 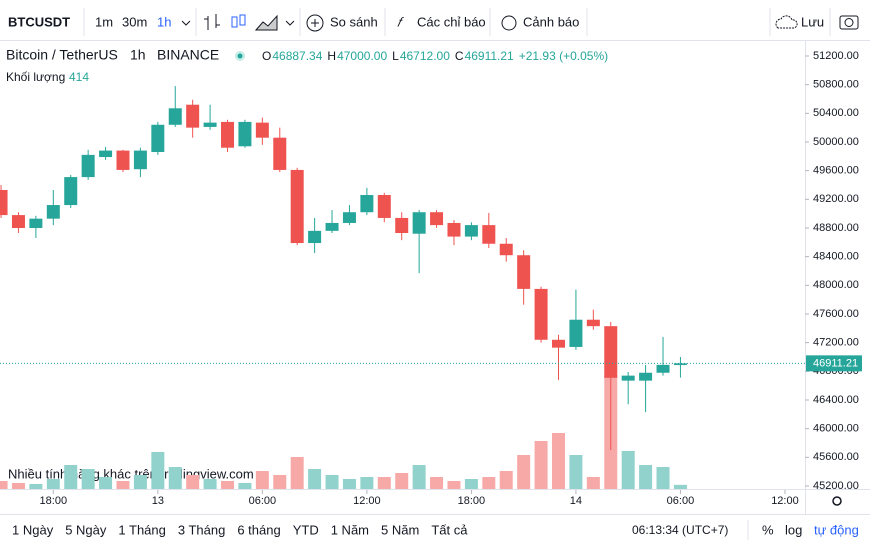 I want to click on symbol: BTCUSDT, so click(x=39, y=21).